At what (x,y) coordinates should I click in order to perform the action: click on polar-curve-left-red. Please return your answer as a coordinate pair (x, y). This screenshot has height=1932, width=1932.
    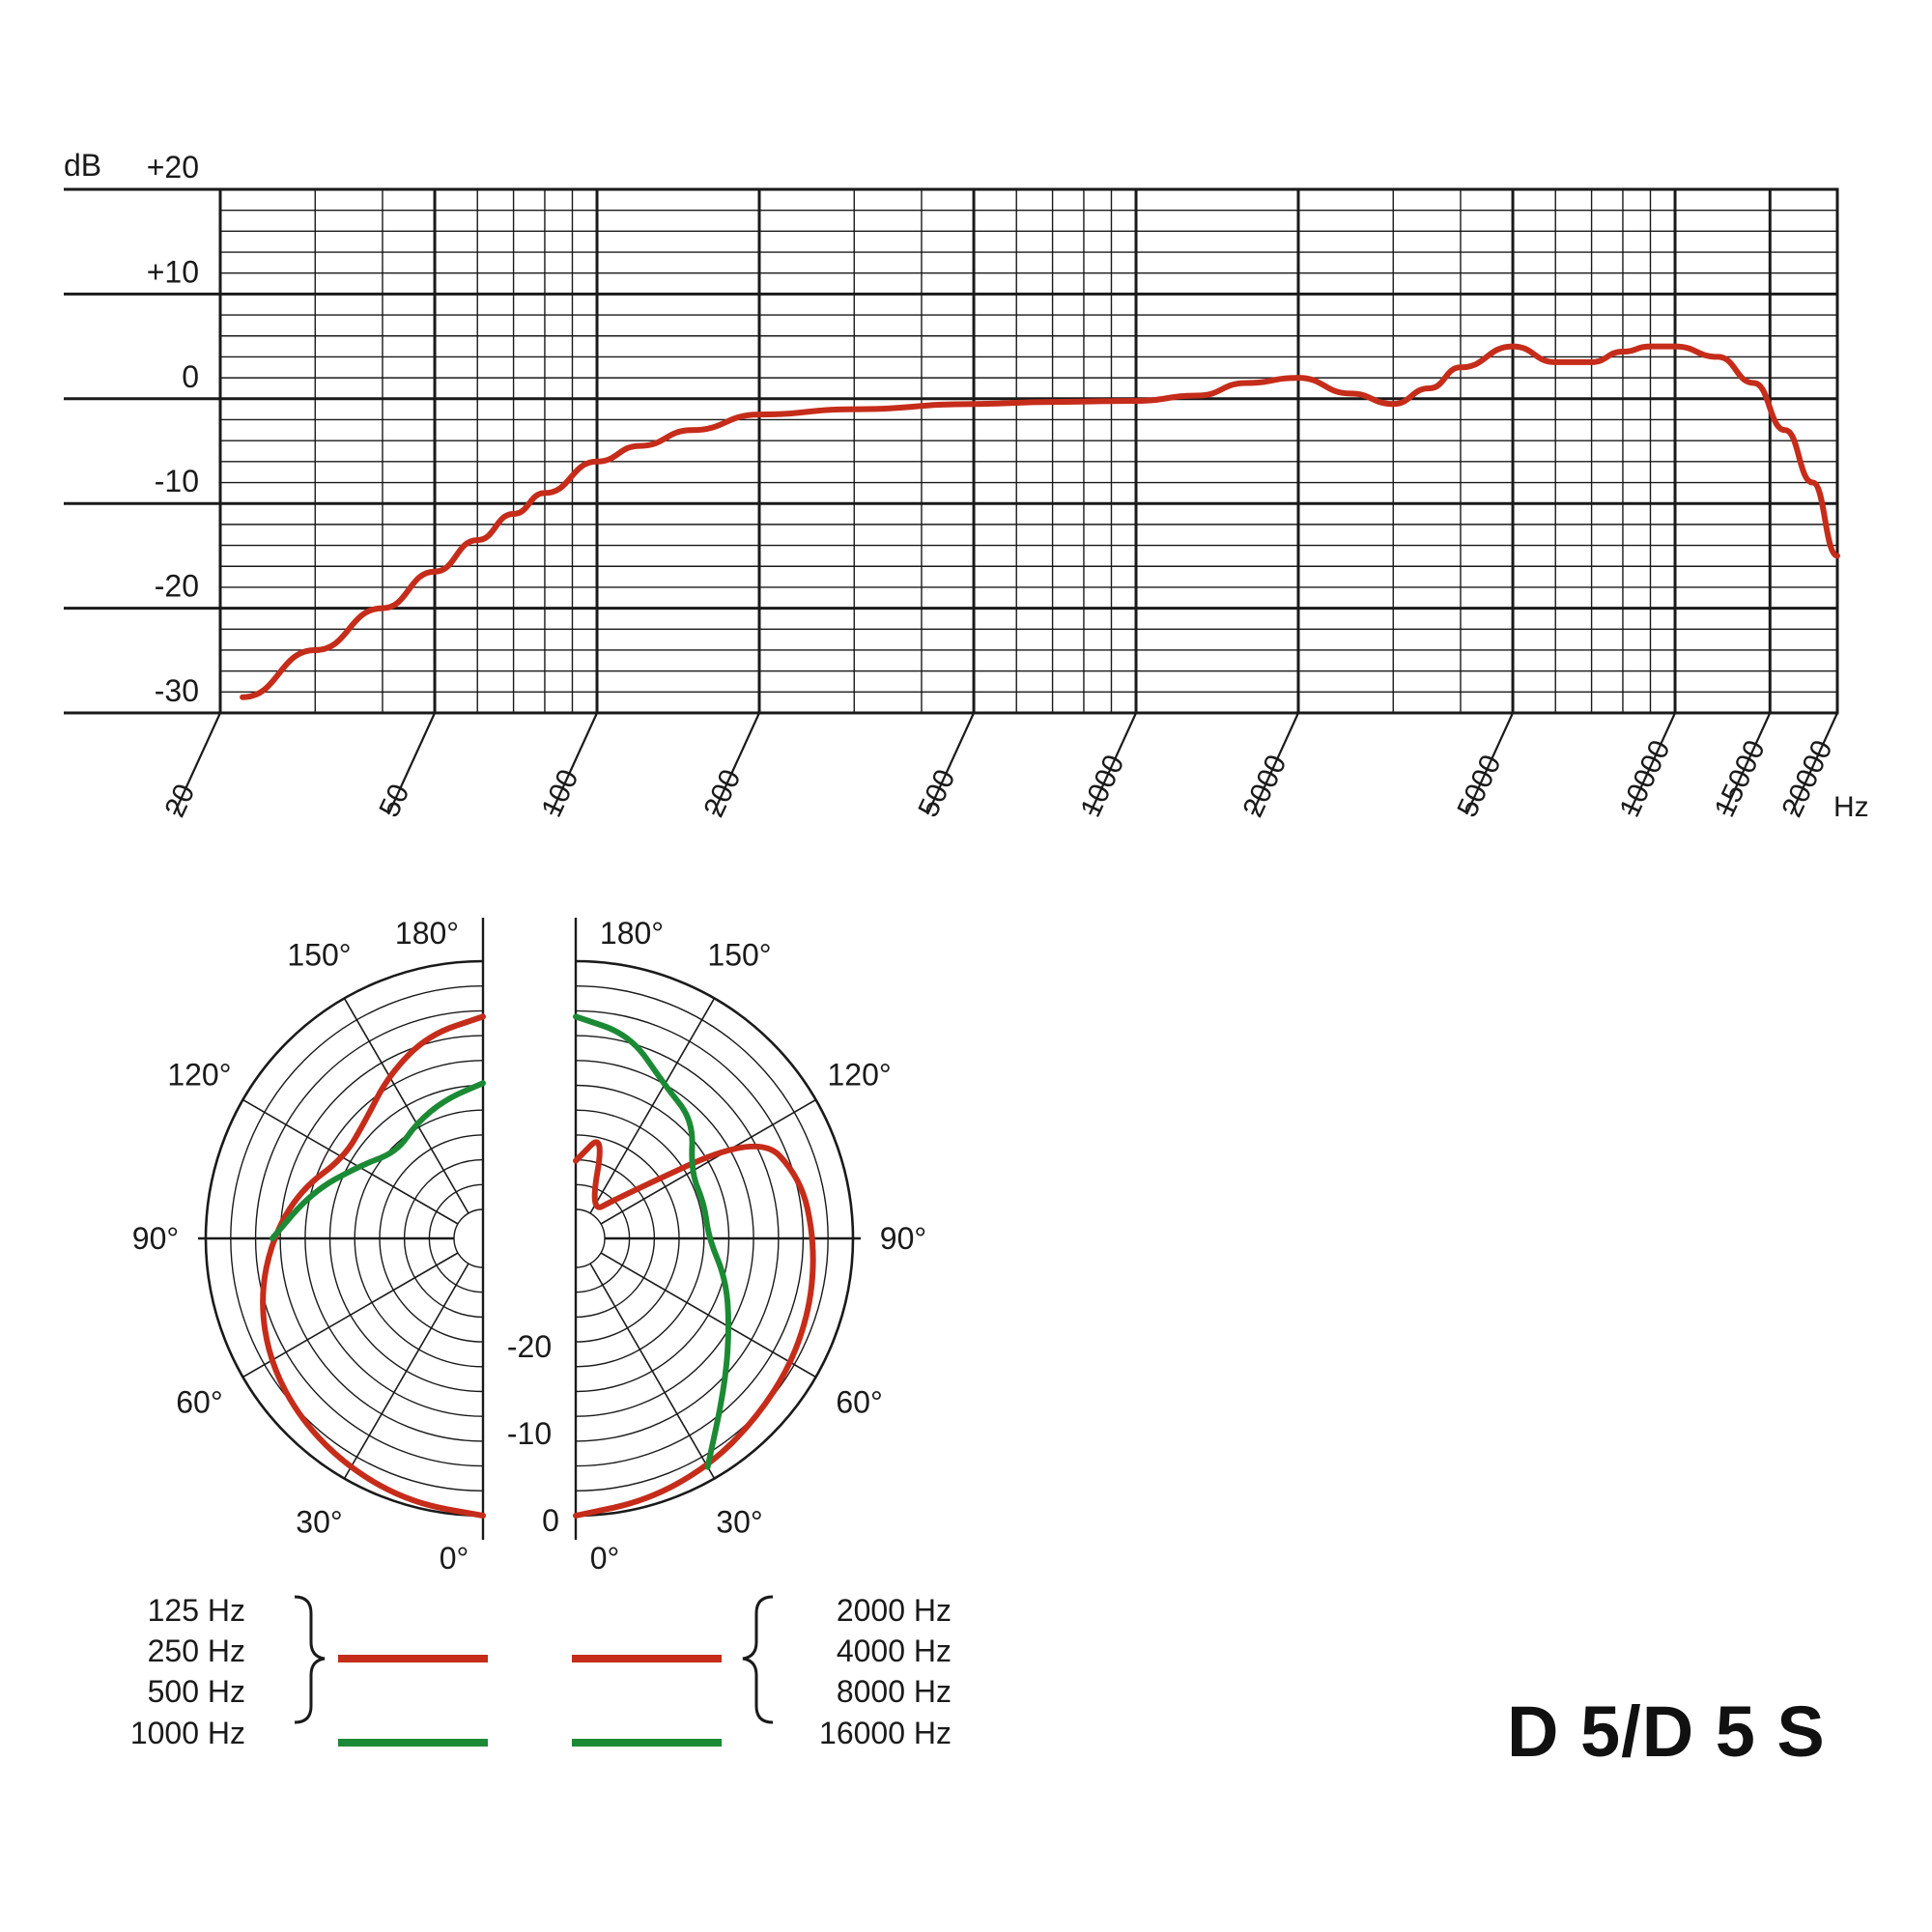
    Looking at the image, I should click on (373, 1266).